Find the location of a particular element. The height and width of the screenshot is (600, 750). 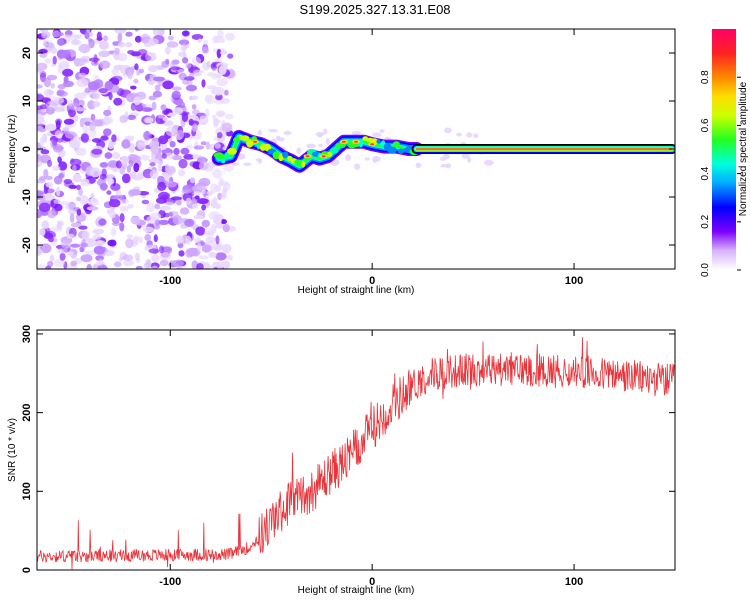

colorbar-tick-label: 0.4 is located at coordinates (705, 173).